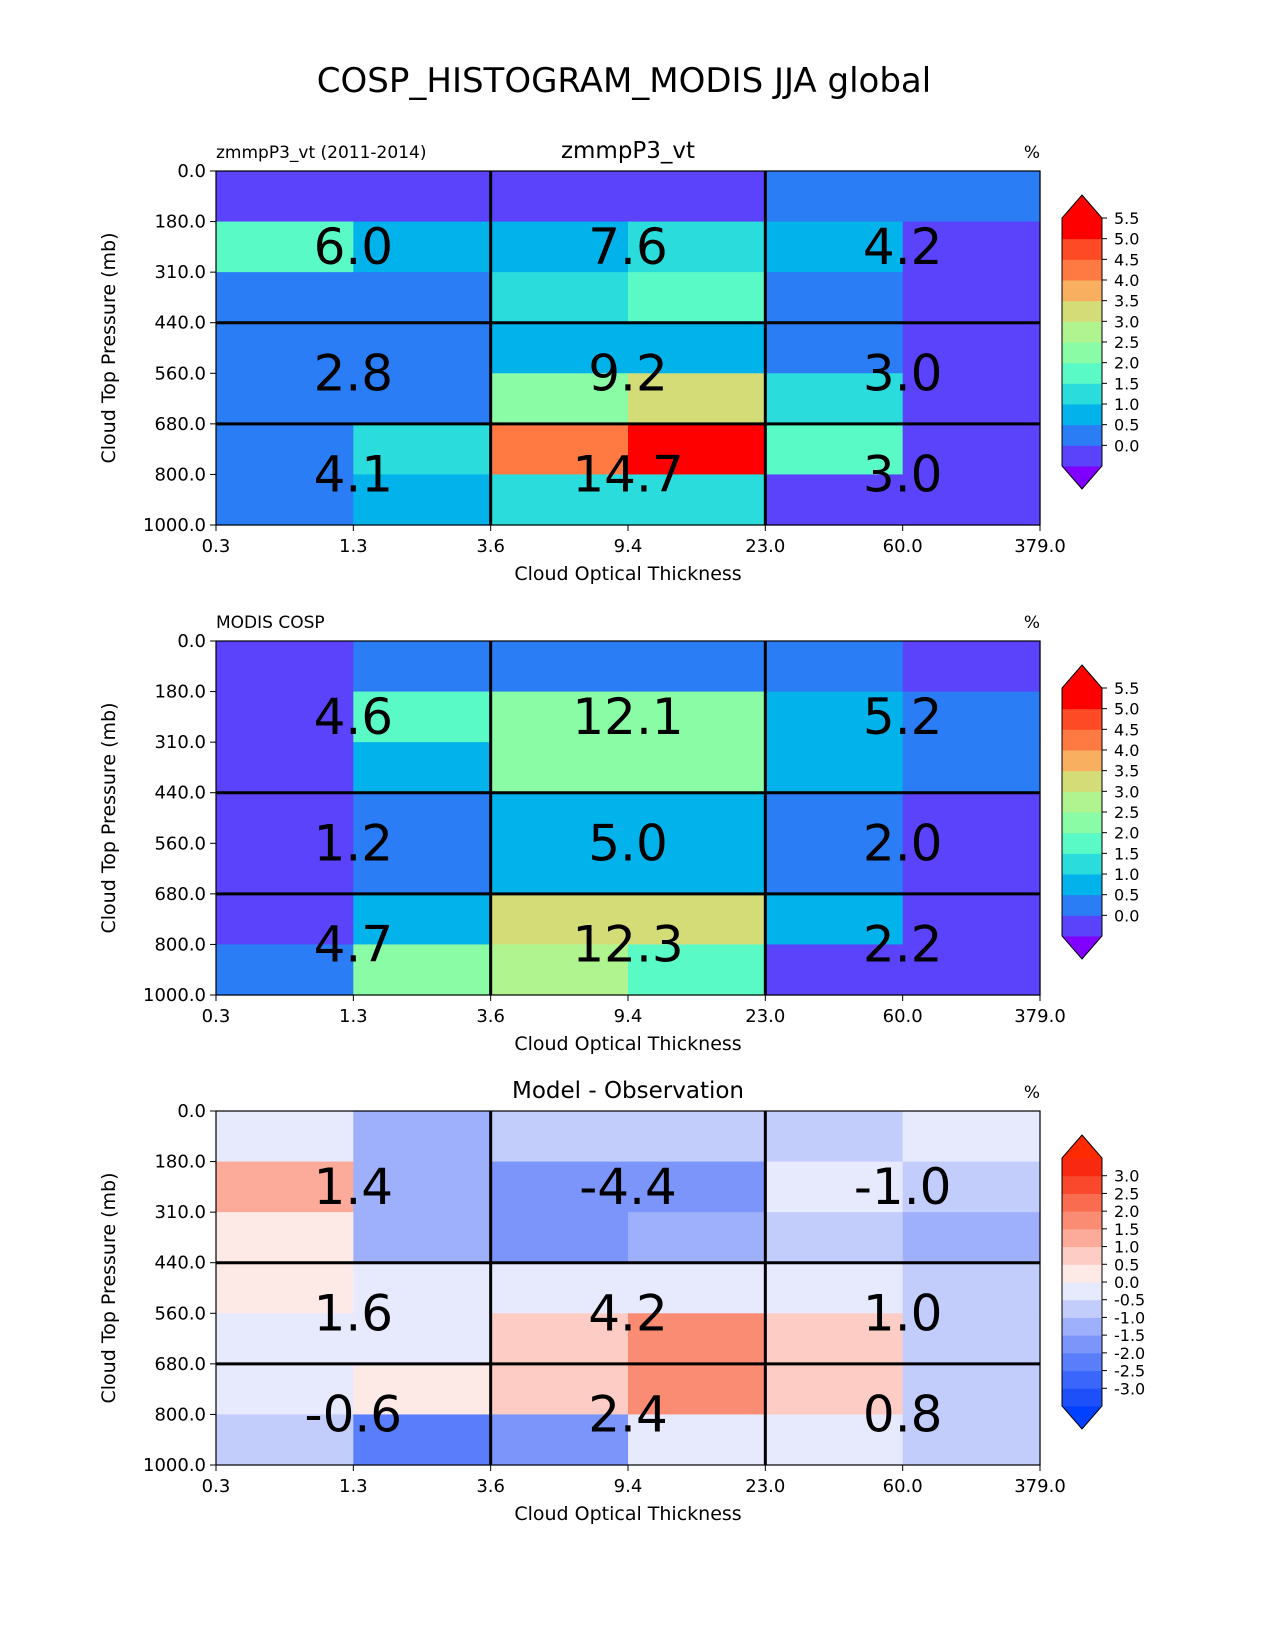 Image resolution: width=1275 pixels, height=1650 pixels. Describe the element at coordinates (180, 1414) in the screenshot. I see `y-tick-label: 800.0` at that location.